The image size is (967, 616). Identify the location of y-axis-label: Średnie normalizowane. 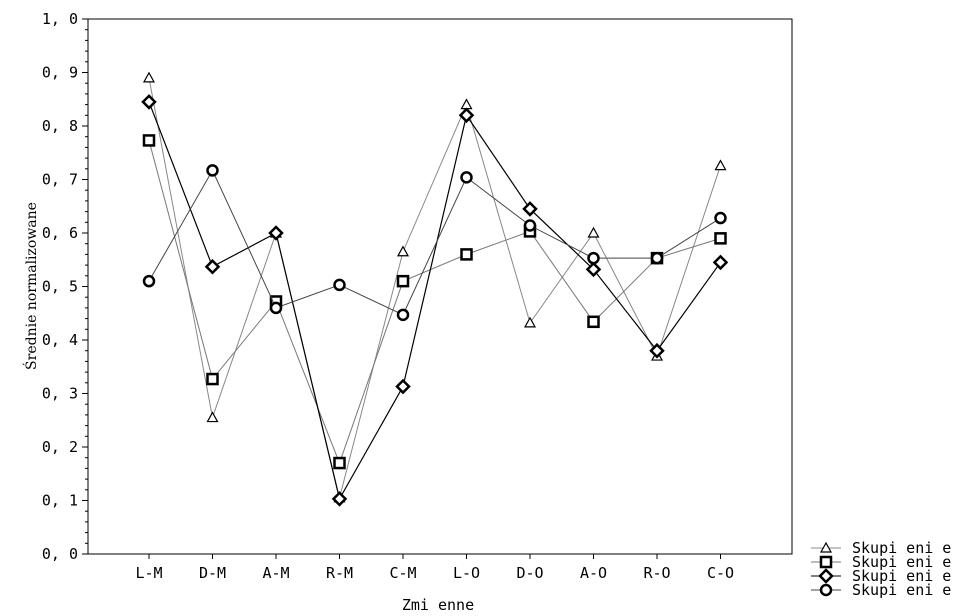
(31, 286).